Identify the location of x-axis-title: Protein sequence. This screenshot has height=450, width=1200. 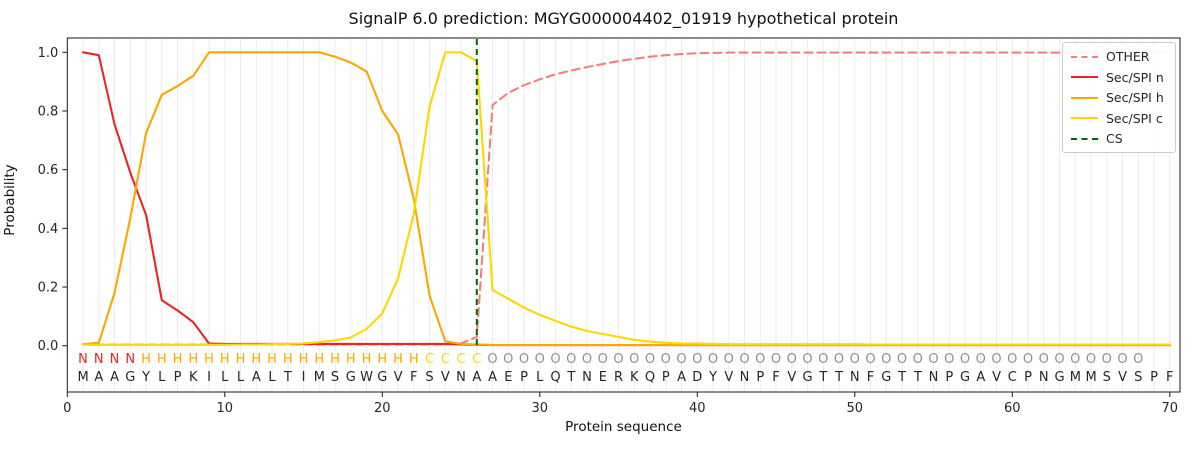
(623, 427).